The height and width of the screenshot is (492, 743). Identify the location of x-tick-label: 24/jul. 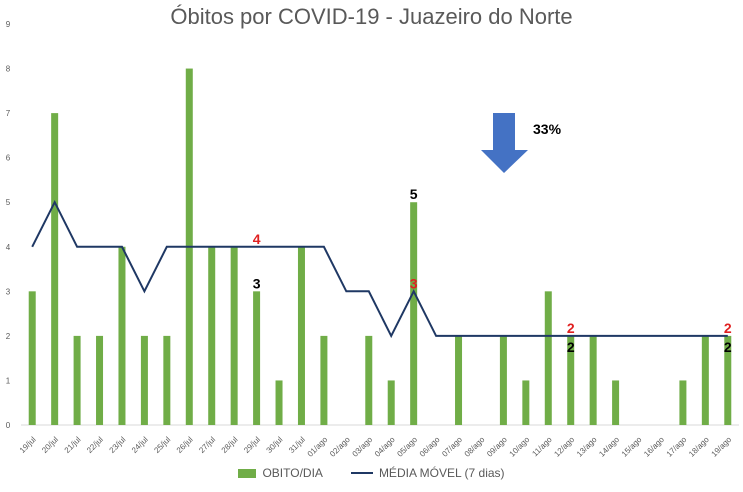
(140, 445).